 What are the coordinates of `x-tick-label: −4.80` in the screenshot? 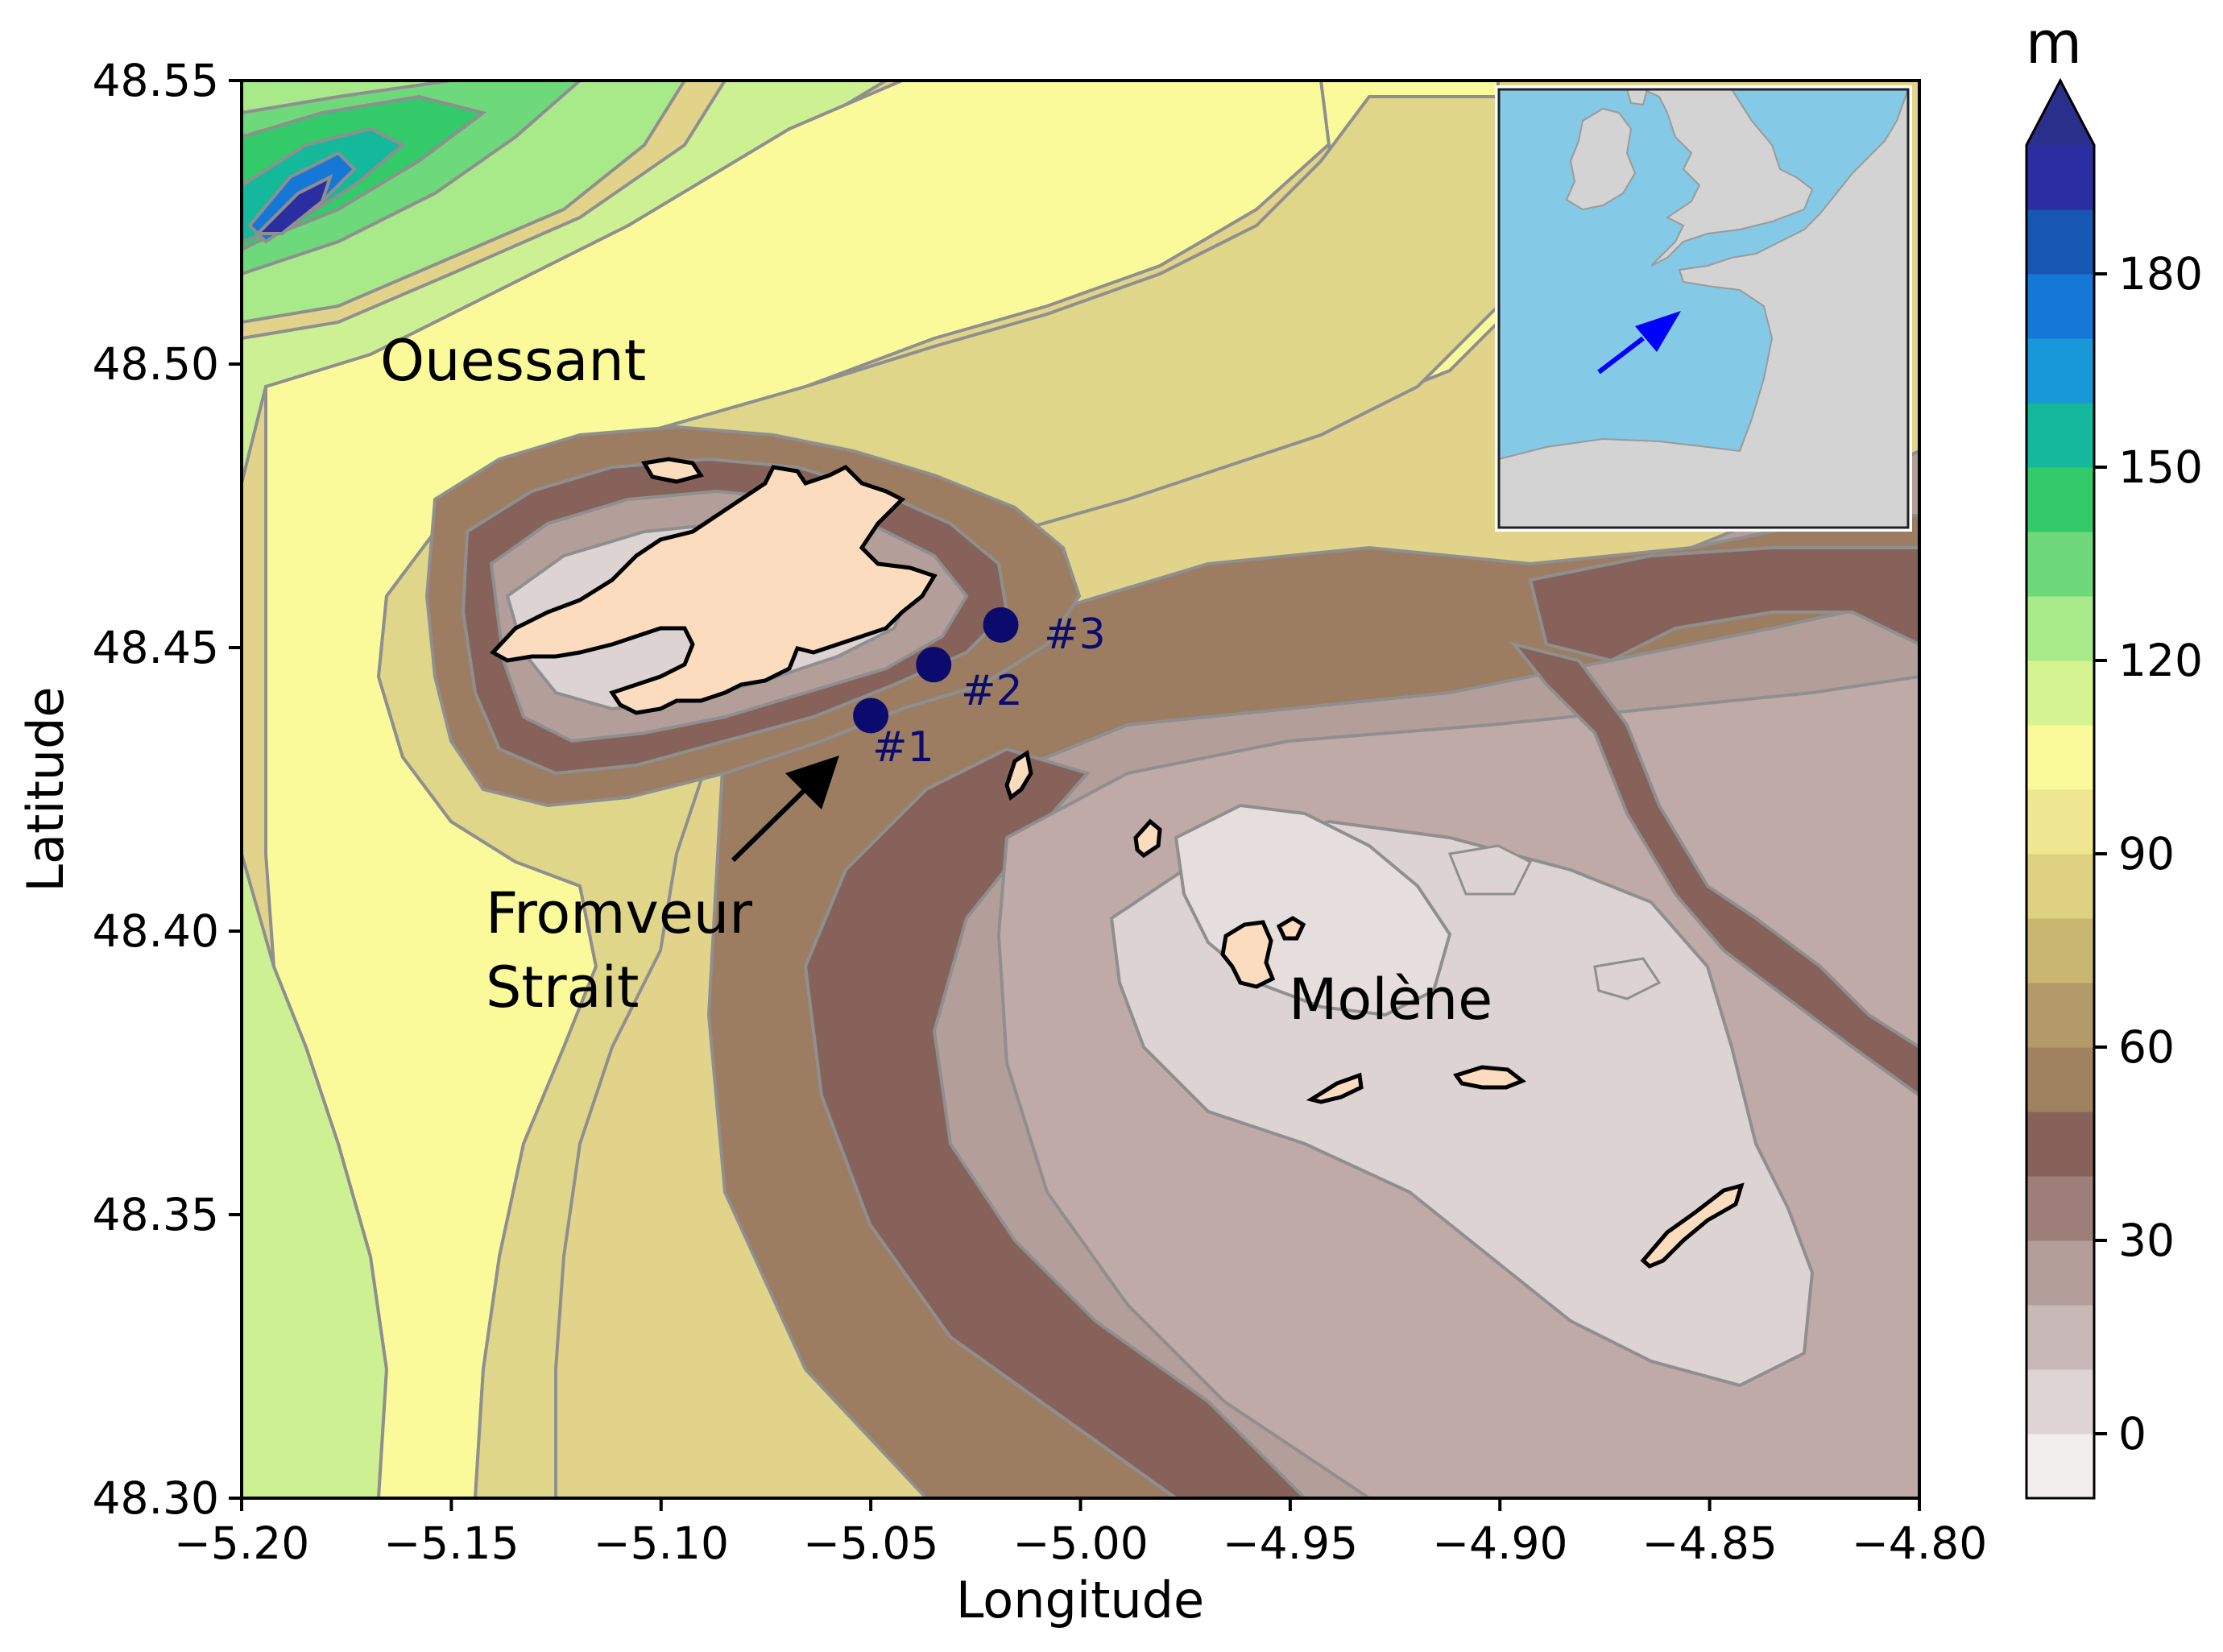 It's located at (1920, 1543).